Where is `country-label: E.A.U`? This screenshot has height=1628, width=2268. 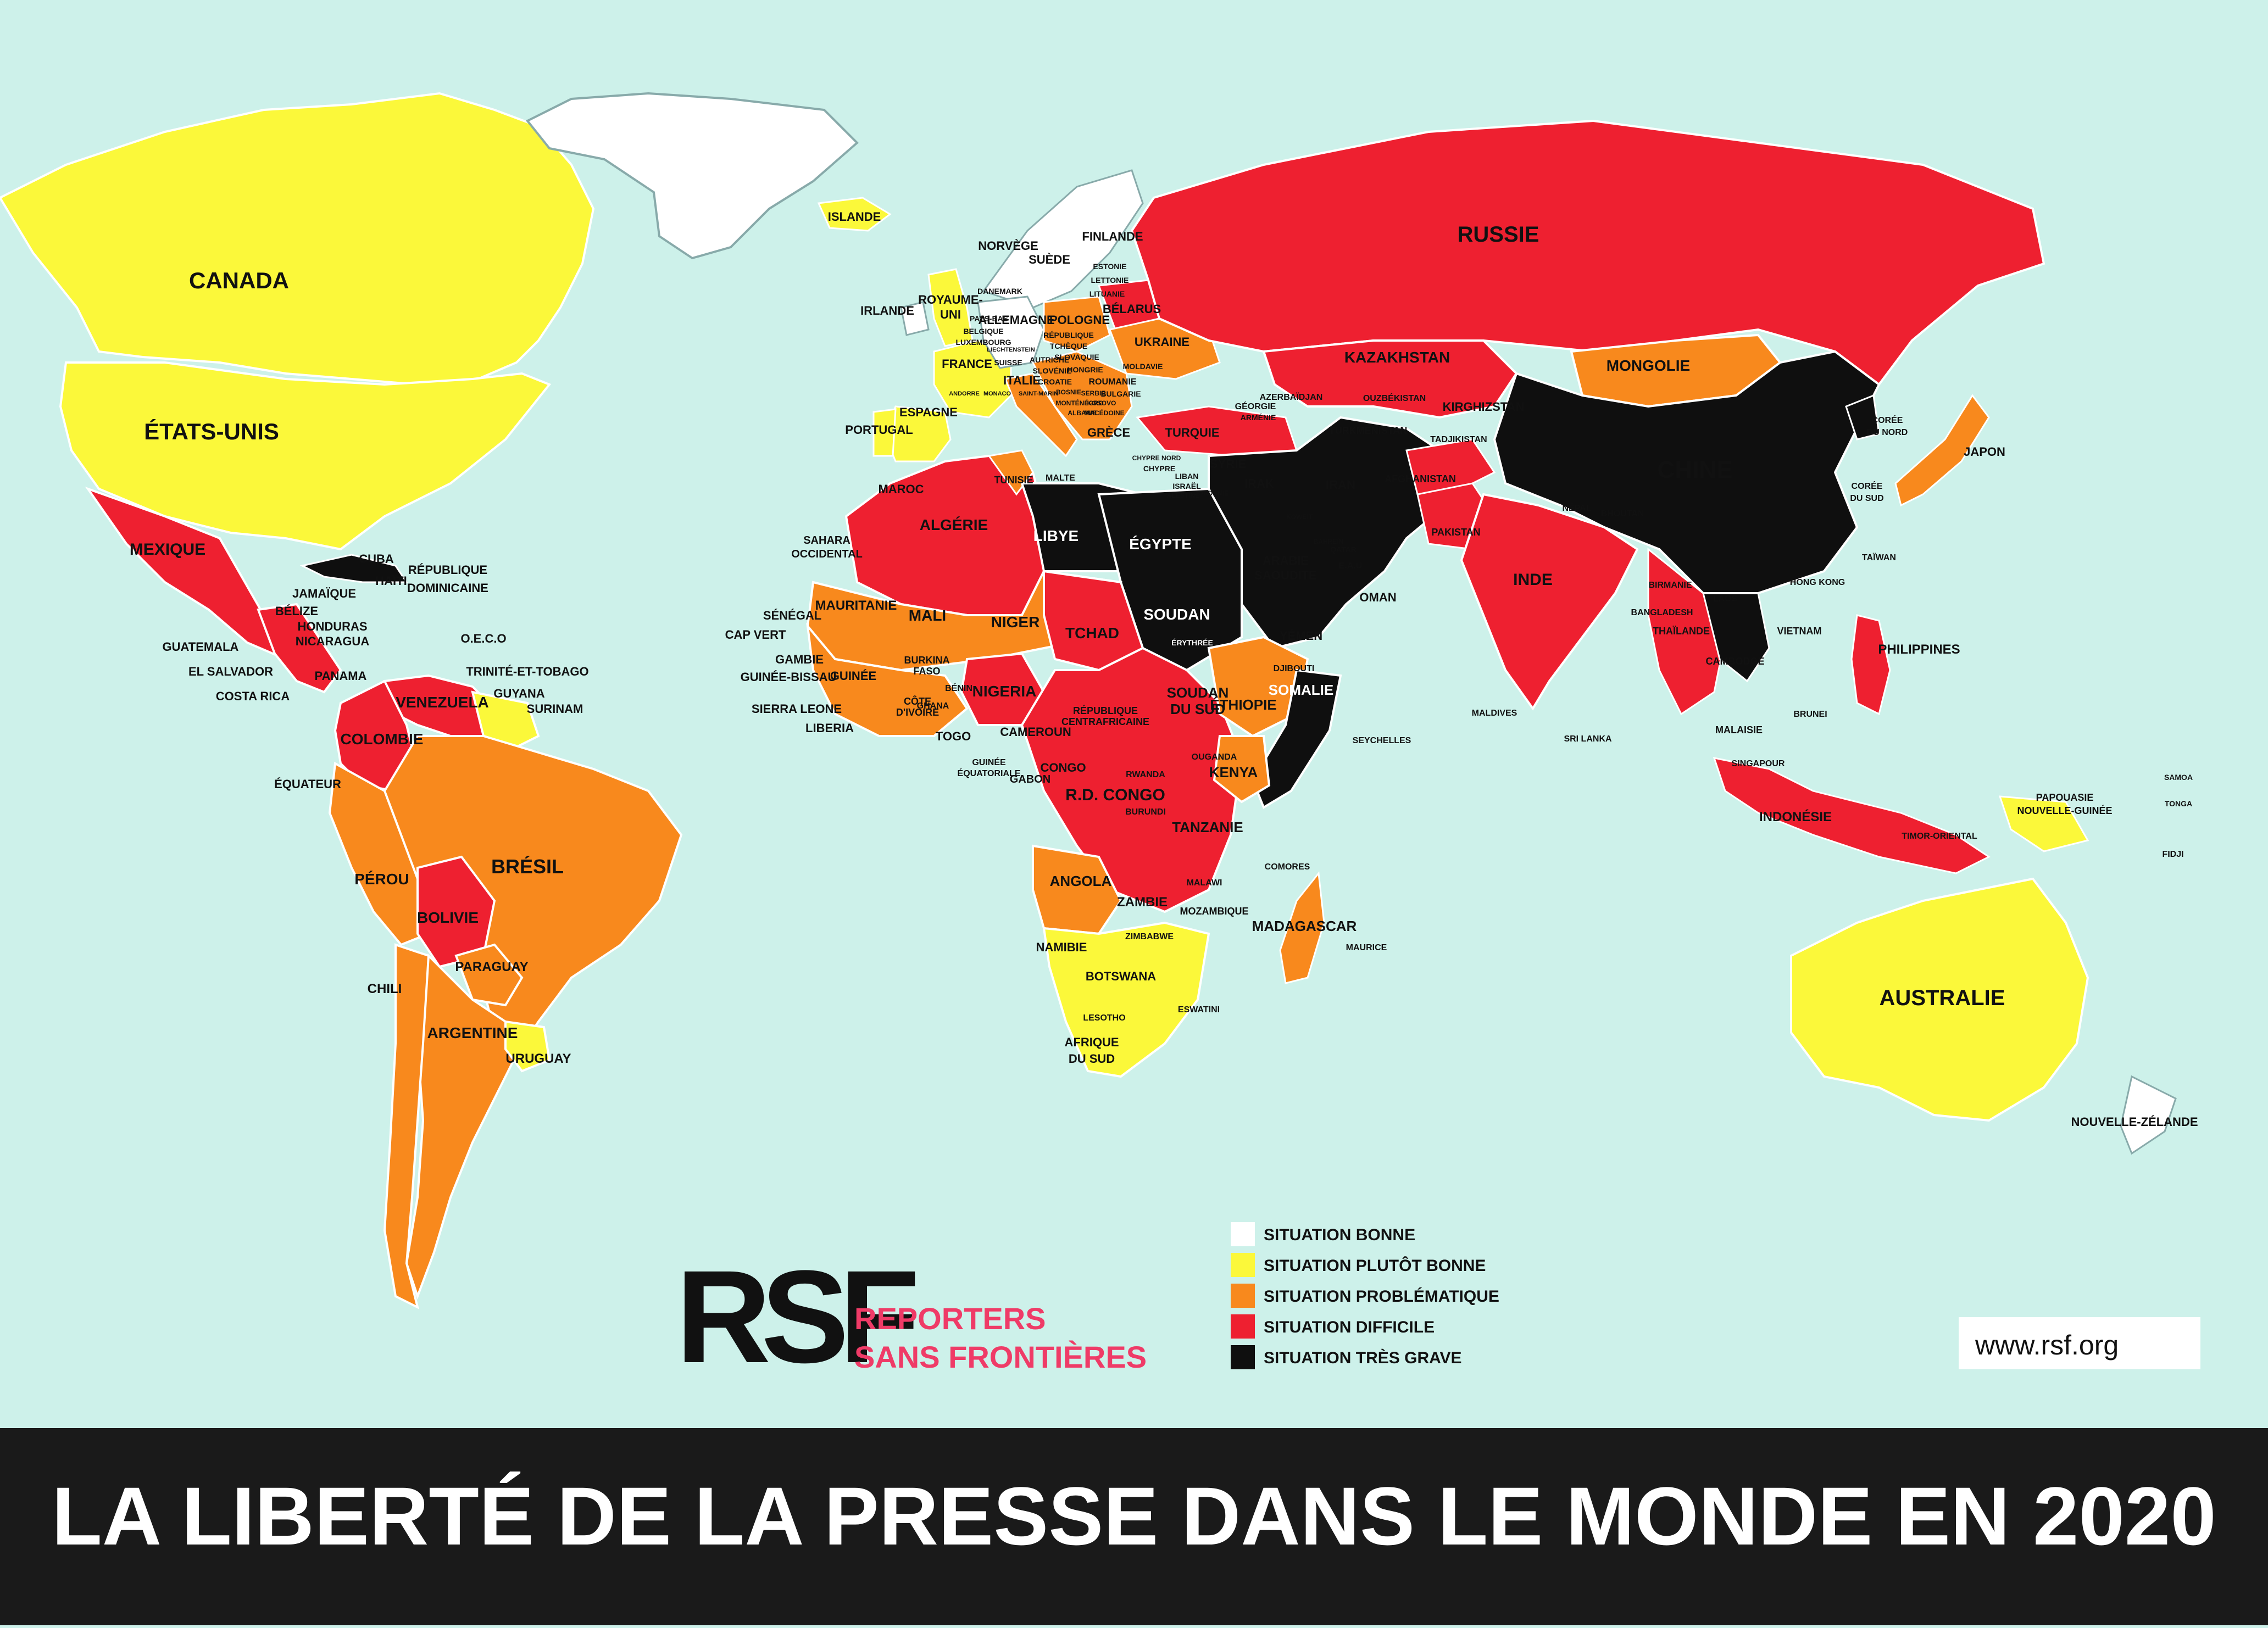
country-label: E.A.U is located at coordinates (1351, 566).